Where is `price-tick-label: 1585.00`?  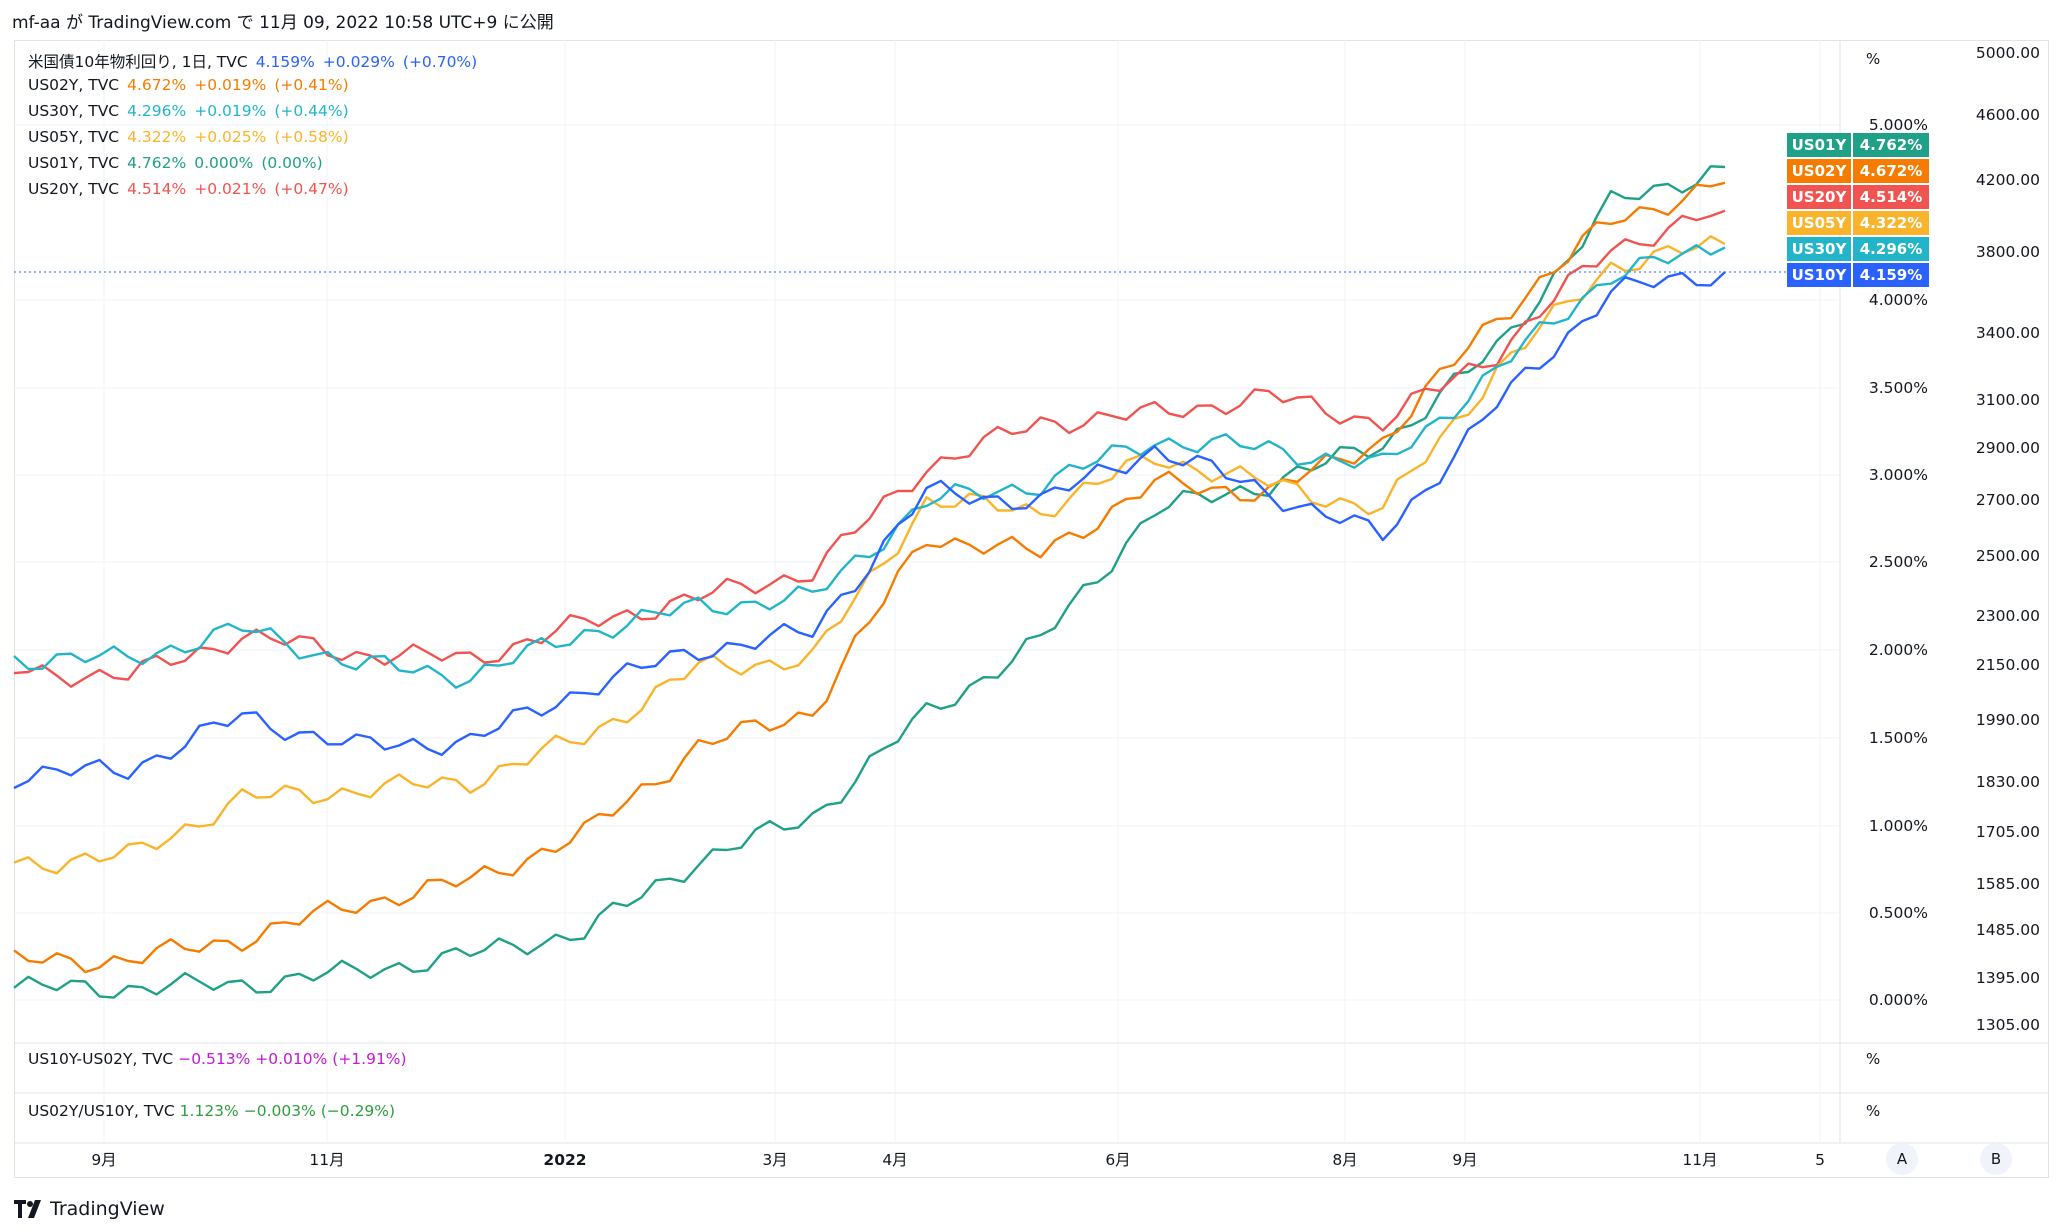
price-tick-label: 1585.00 is located at coordinates (2008, 884).